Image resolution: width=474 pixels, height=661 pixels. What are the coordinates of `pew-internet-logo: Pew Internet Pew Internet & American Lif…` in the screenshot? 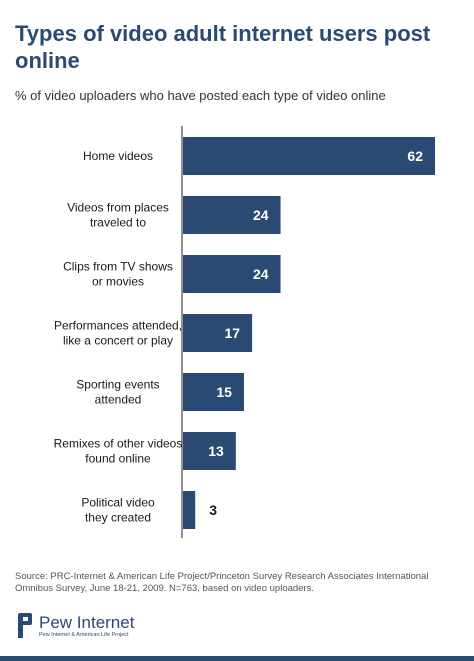 It's located at (74, 626).